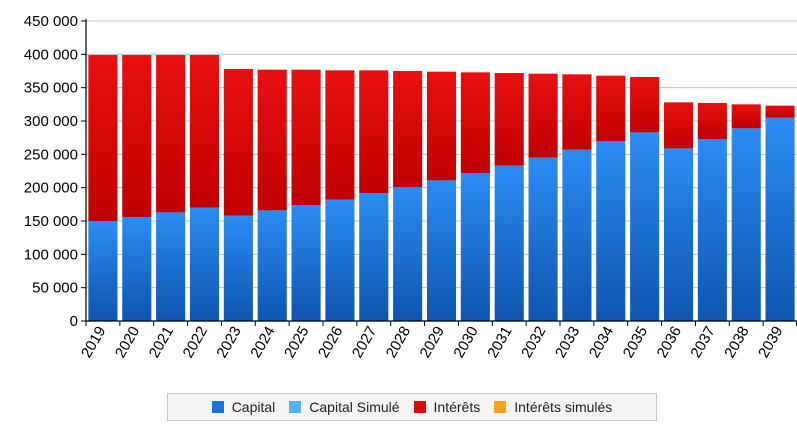 The height and width of the screenshot is (425, 797). Describe the element at coordinates (340, 260) in the screenshot. I see `bar-capital-2026` at that location.